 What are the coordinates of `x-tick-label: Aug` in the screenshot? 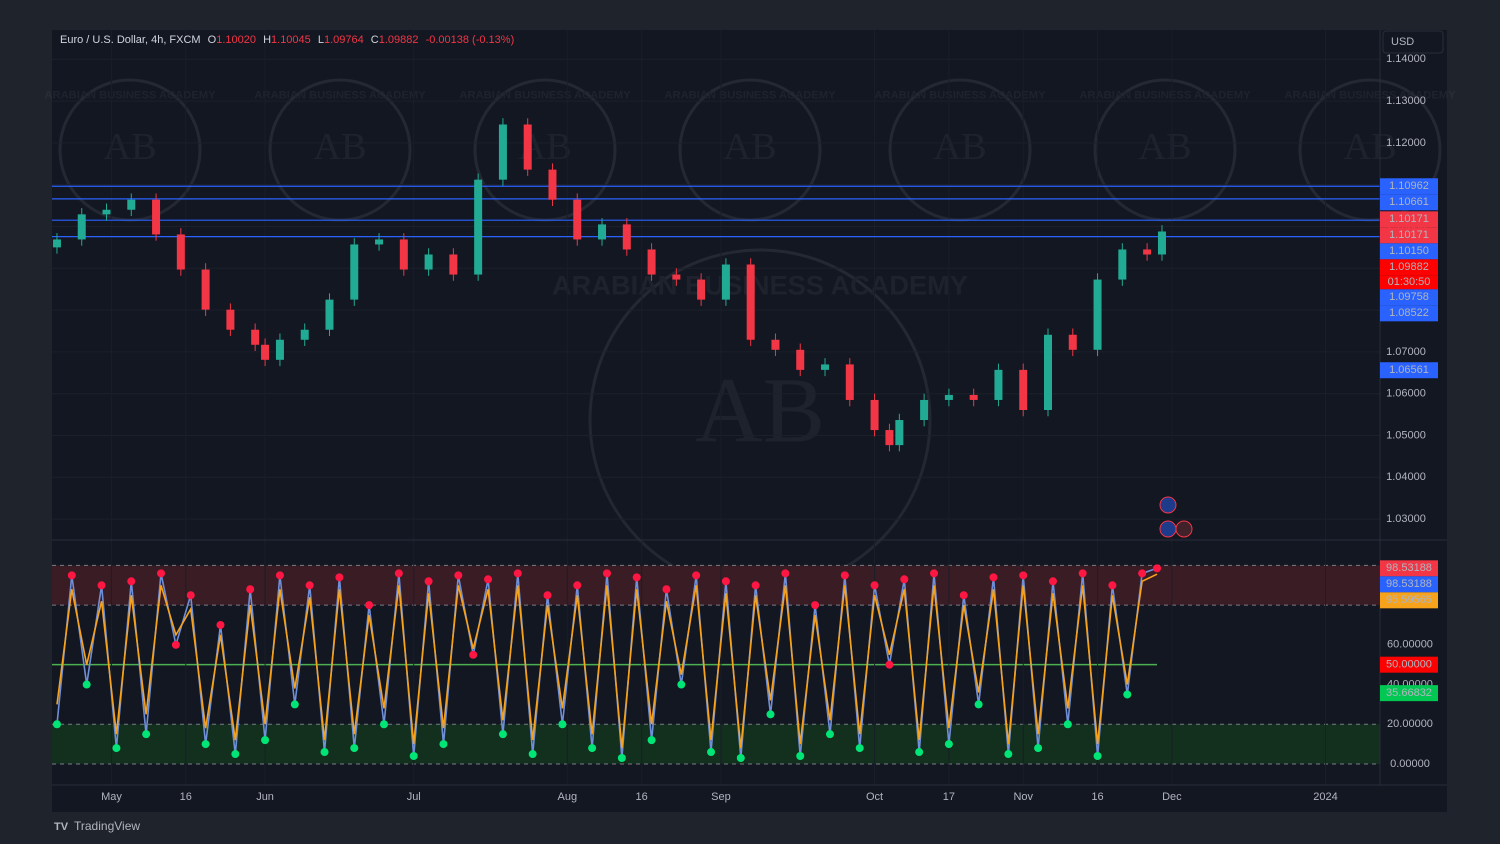 It's located at (568, 797).